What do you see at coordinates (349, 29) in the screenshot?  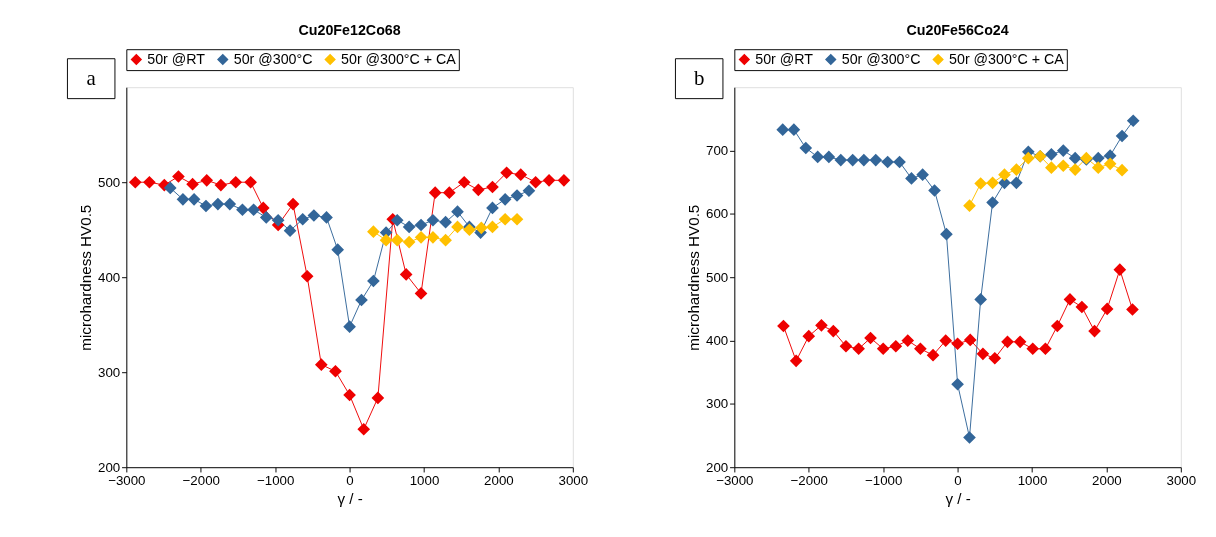 I see `chart-title: Cu20Fe12Co68` at bounding box center [349, 29].